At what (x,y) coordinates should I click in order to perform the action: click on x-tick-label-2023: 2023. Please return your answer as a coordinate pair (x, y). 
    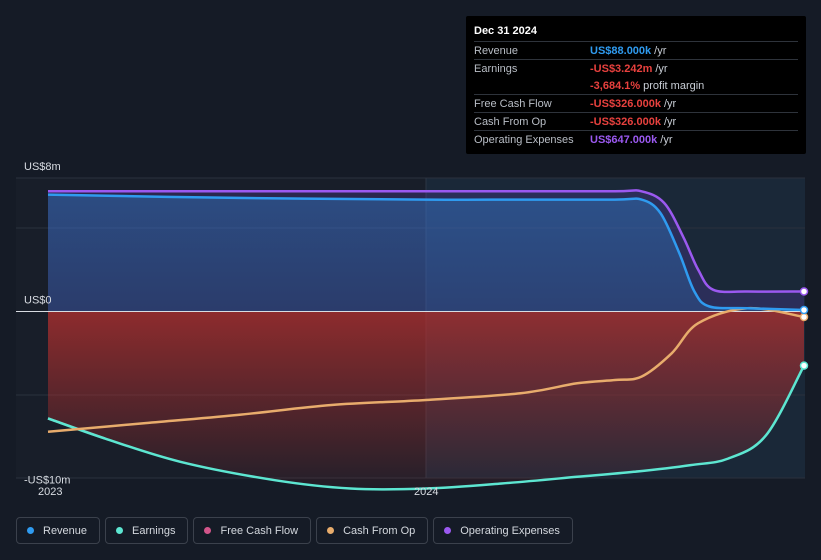
    Looking at the image, I should click on (50, 492).